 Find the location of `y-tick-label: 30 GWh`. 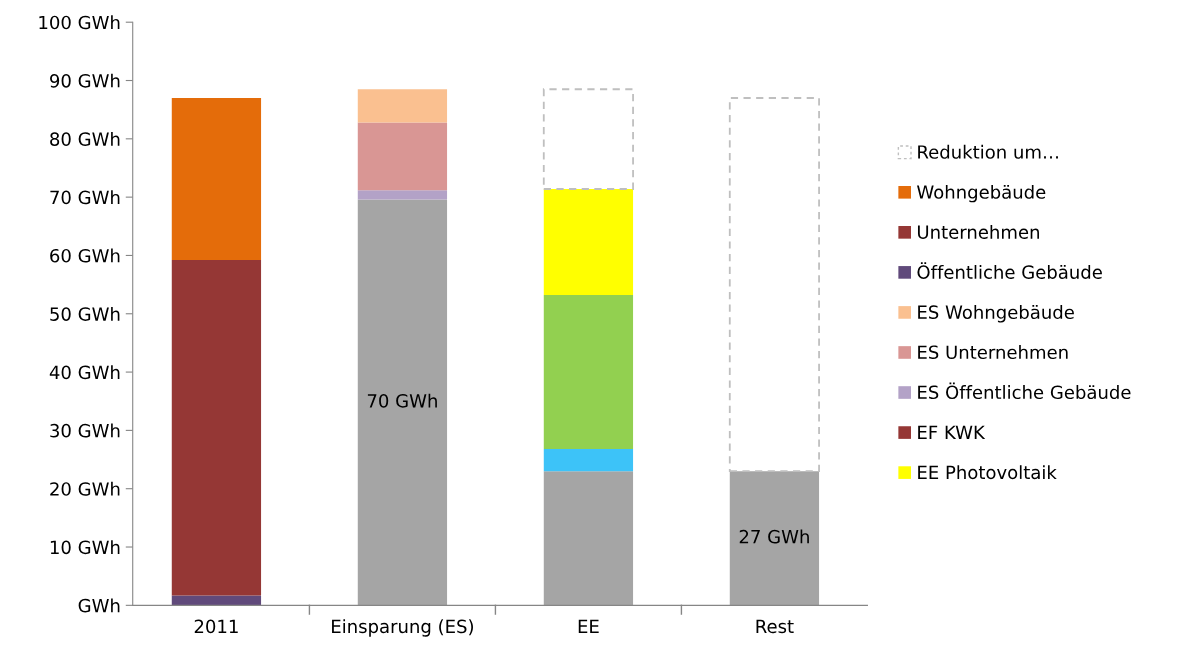

y-tick-label: 30 GWh is located at coordinates (85, 430).